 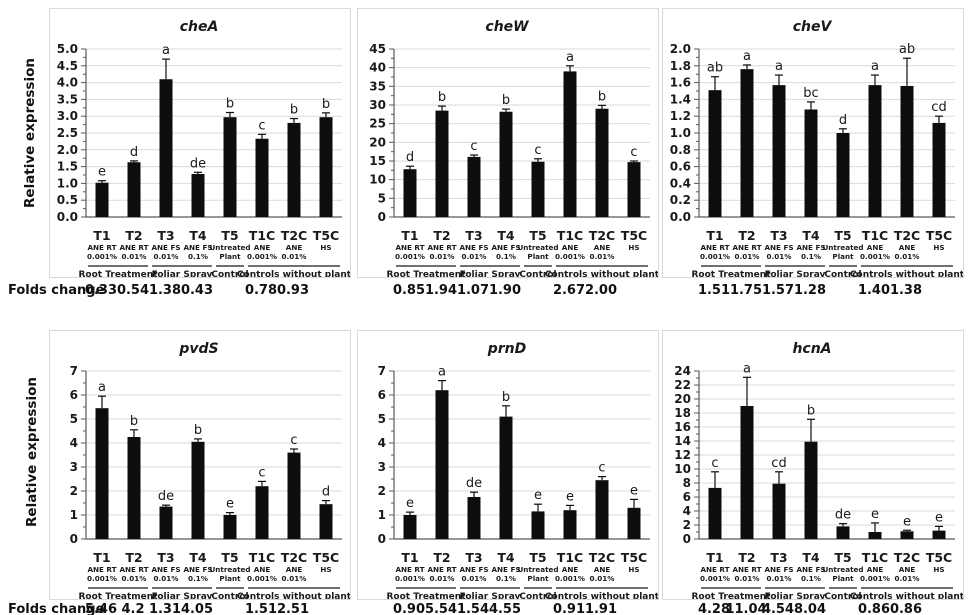 I want to click on bar-T1C, so click(x=570, y=524).